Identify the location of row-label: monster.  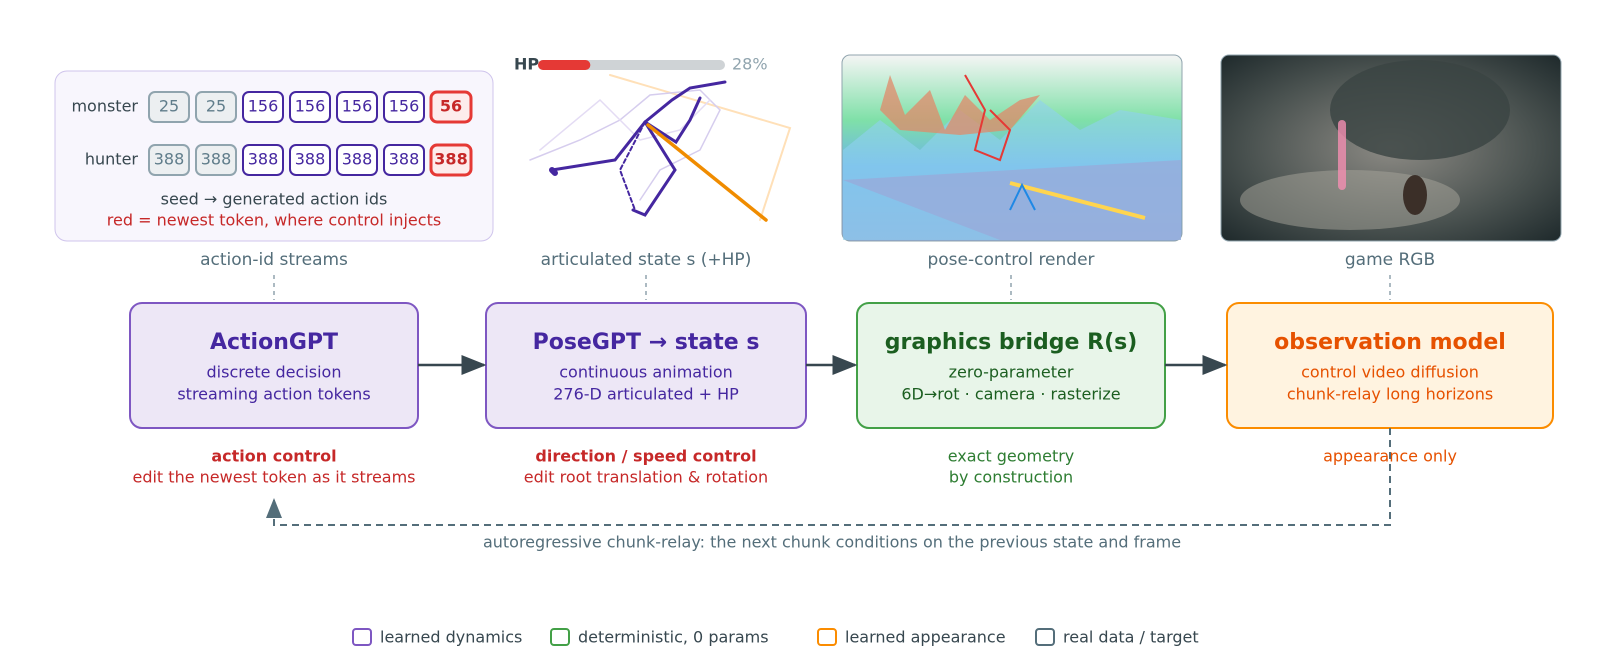
(104, 106).